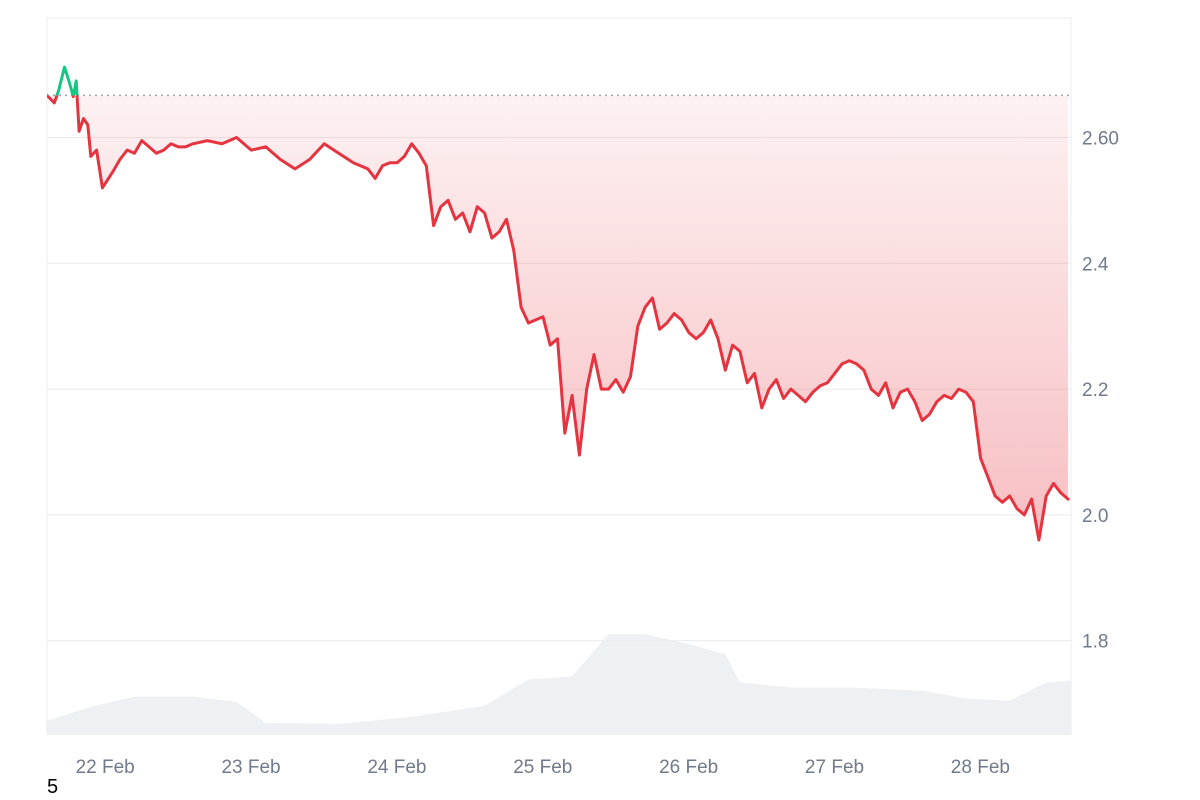 The image size is (1200, 800). Describe the element at coordinates (1095, 516) in the screenshot. I see `y-tick-label: 2.0` at that location.